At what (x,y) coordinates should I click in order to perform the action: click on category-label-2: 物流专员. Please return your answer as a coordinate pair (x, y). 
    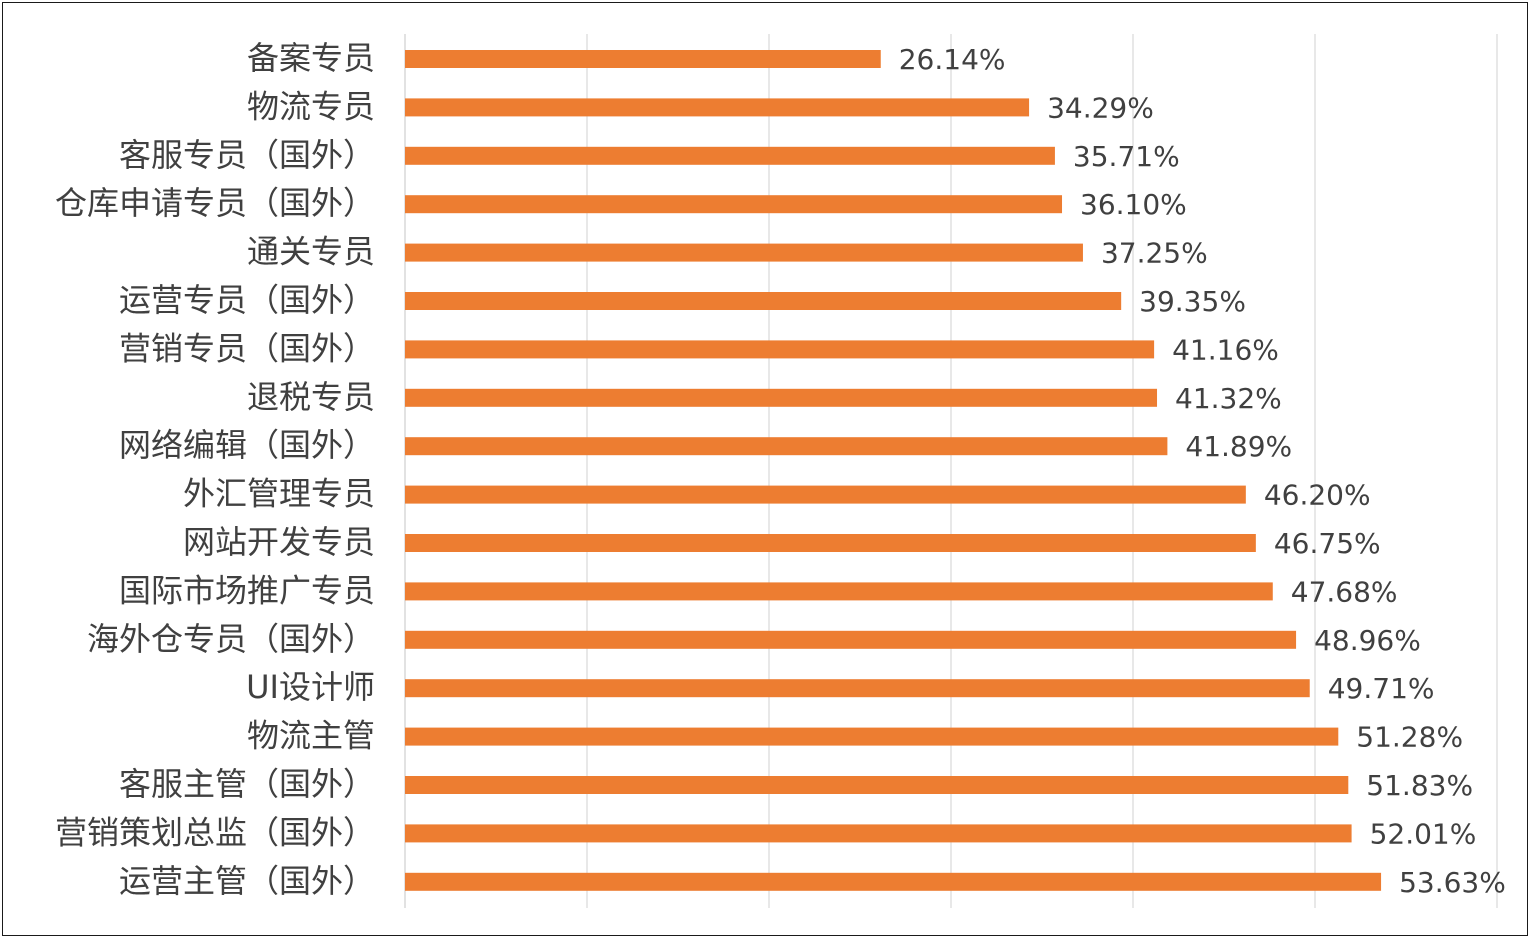
    Looking at the image, I should click on (311, 106).